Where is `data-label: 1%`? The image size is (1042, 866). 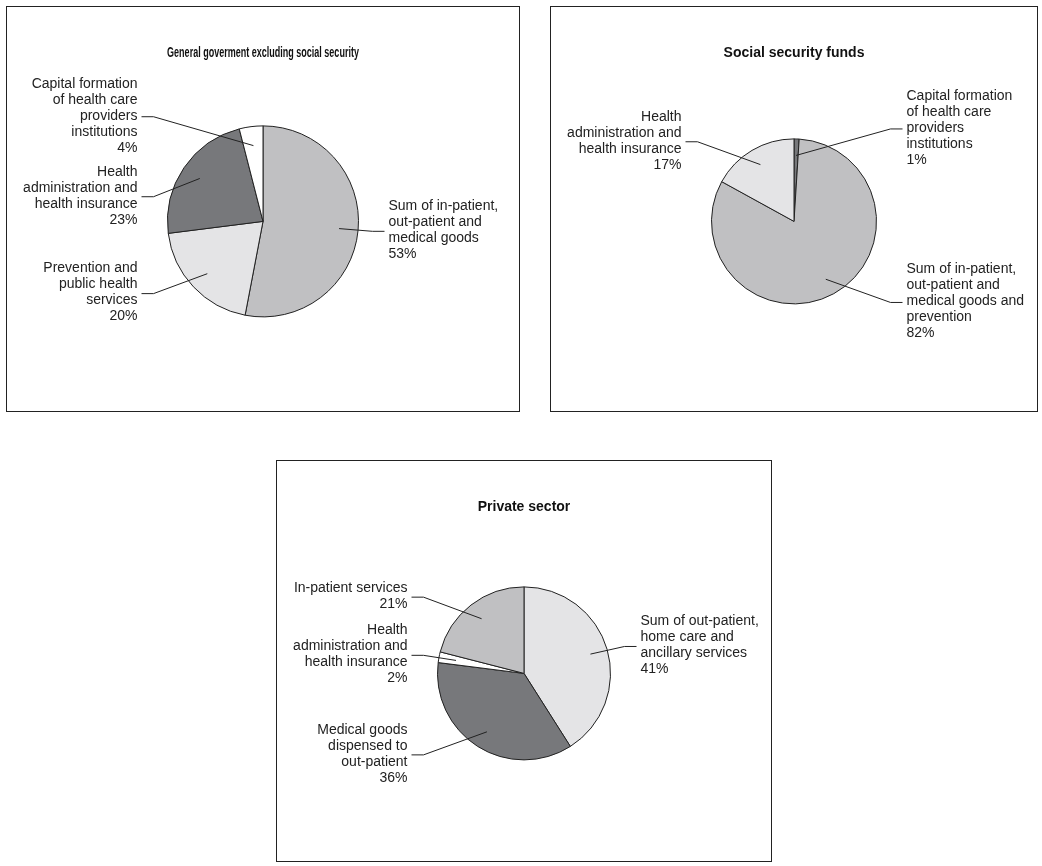
data-label: 1% is located at coordinates (916, 158).